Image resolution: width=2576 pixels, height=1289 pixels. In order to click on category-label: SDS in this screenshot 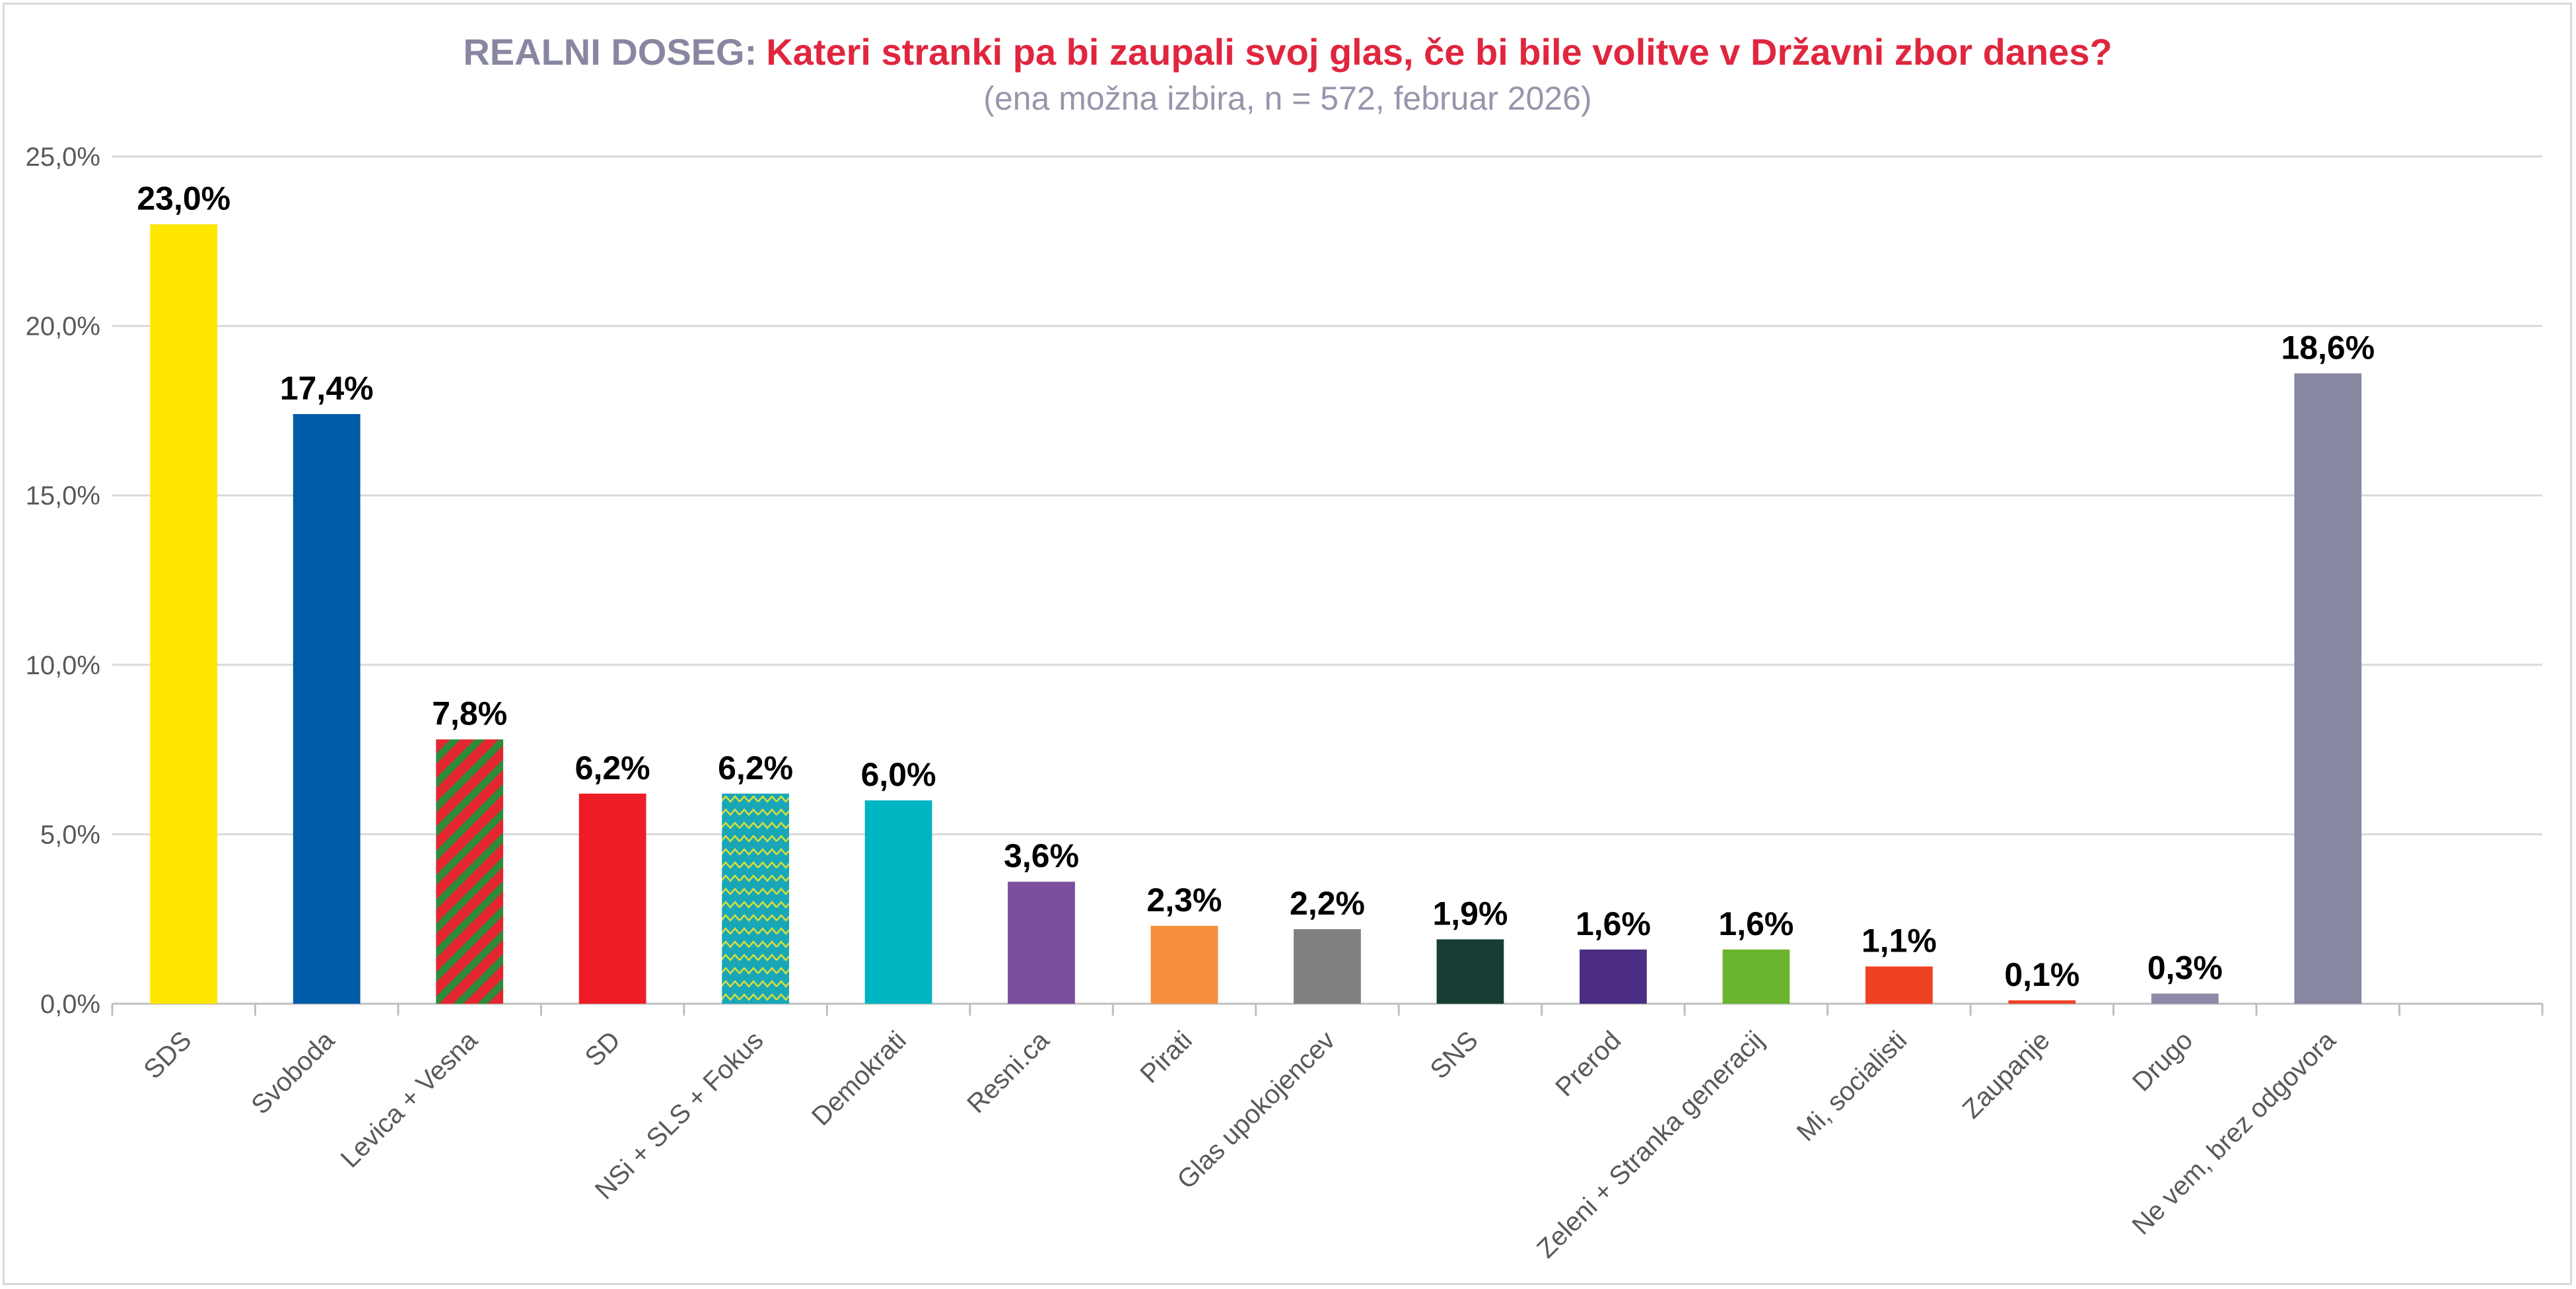, I will do `click(168, 1055)`.